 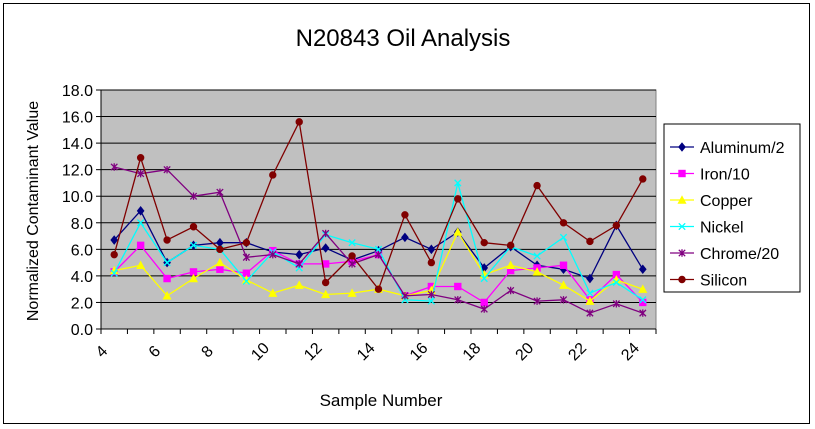 I want to click on legend-entry: Chrome/20, so click(x=724, y=254).